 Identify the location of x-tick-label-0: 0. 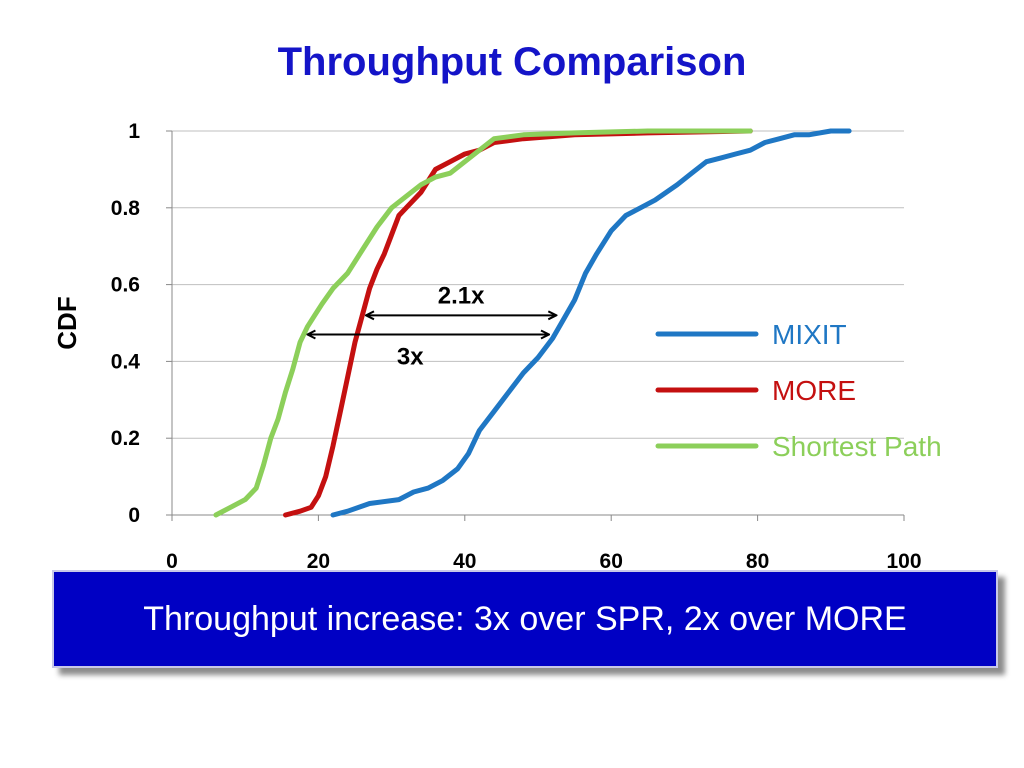
(172, 561).